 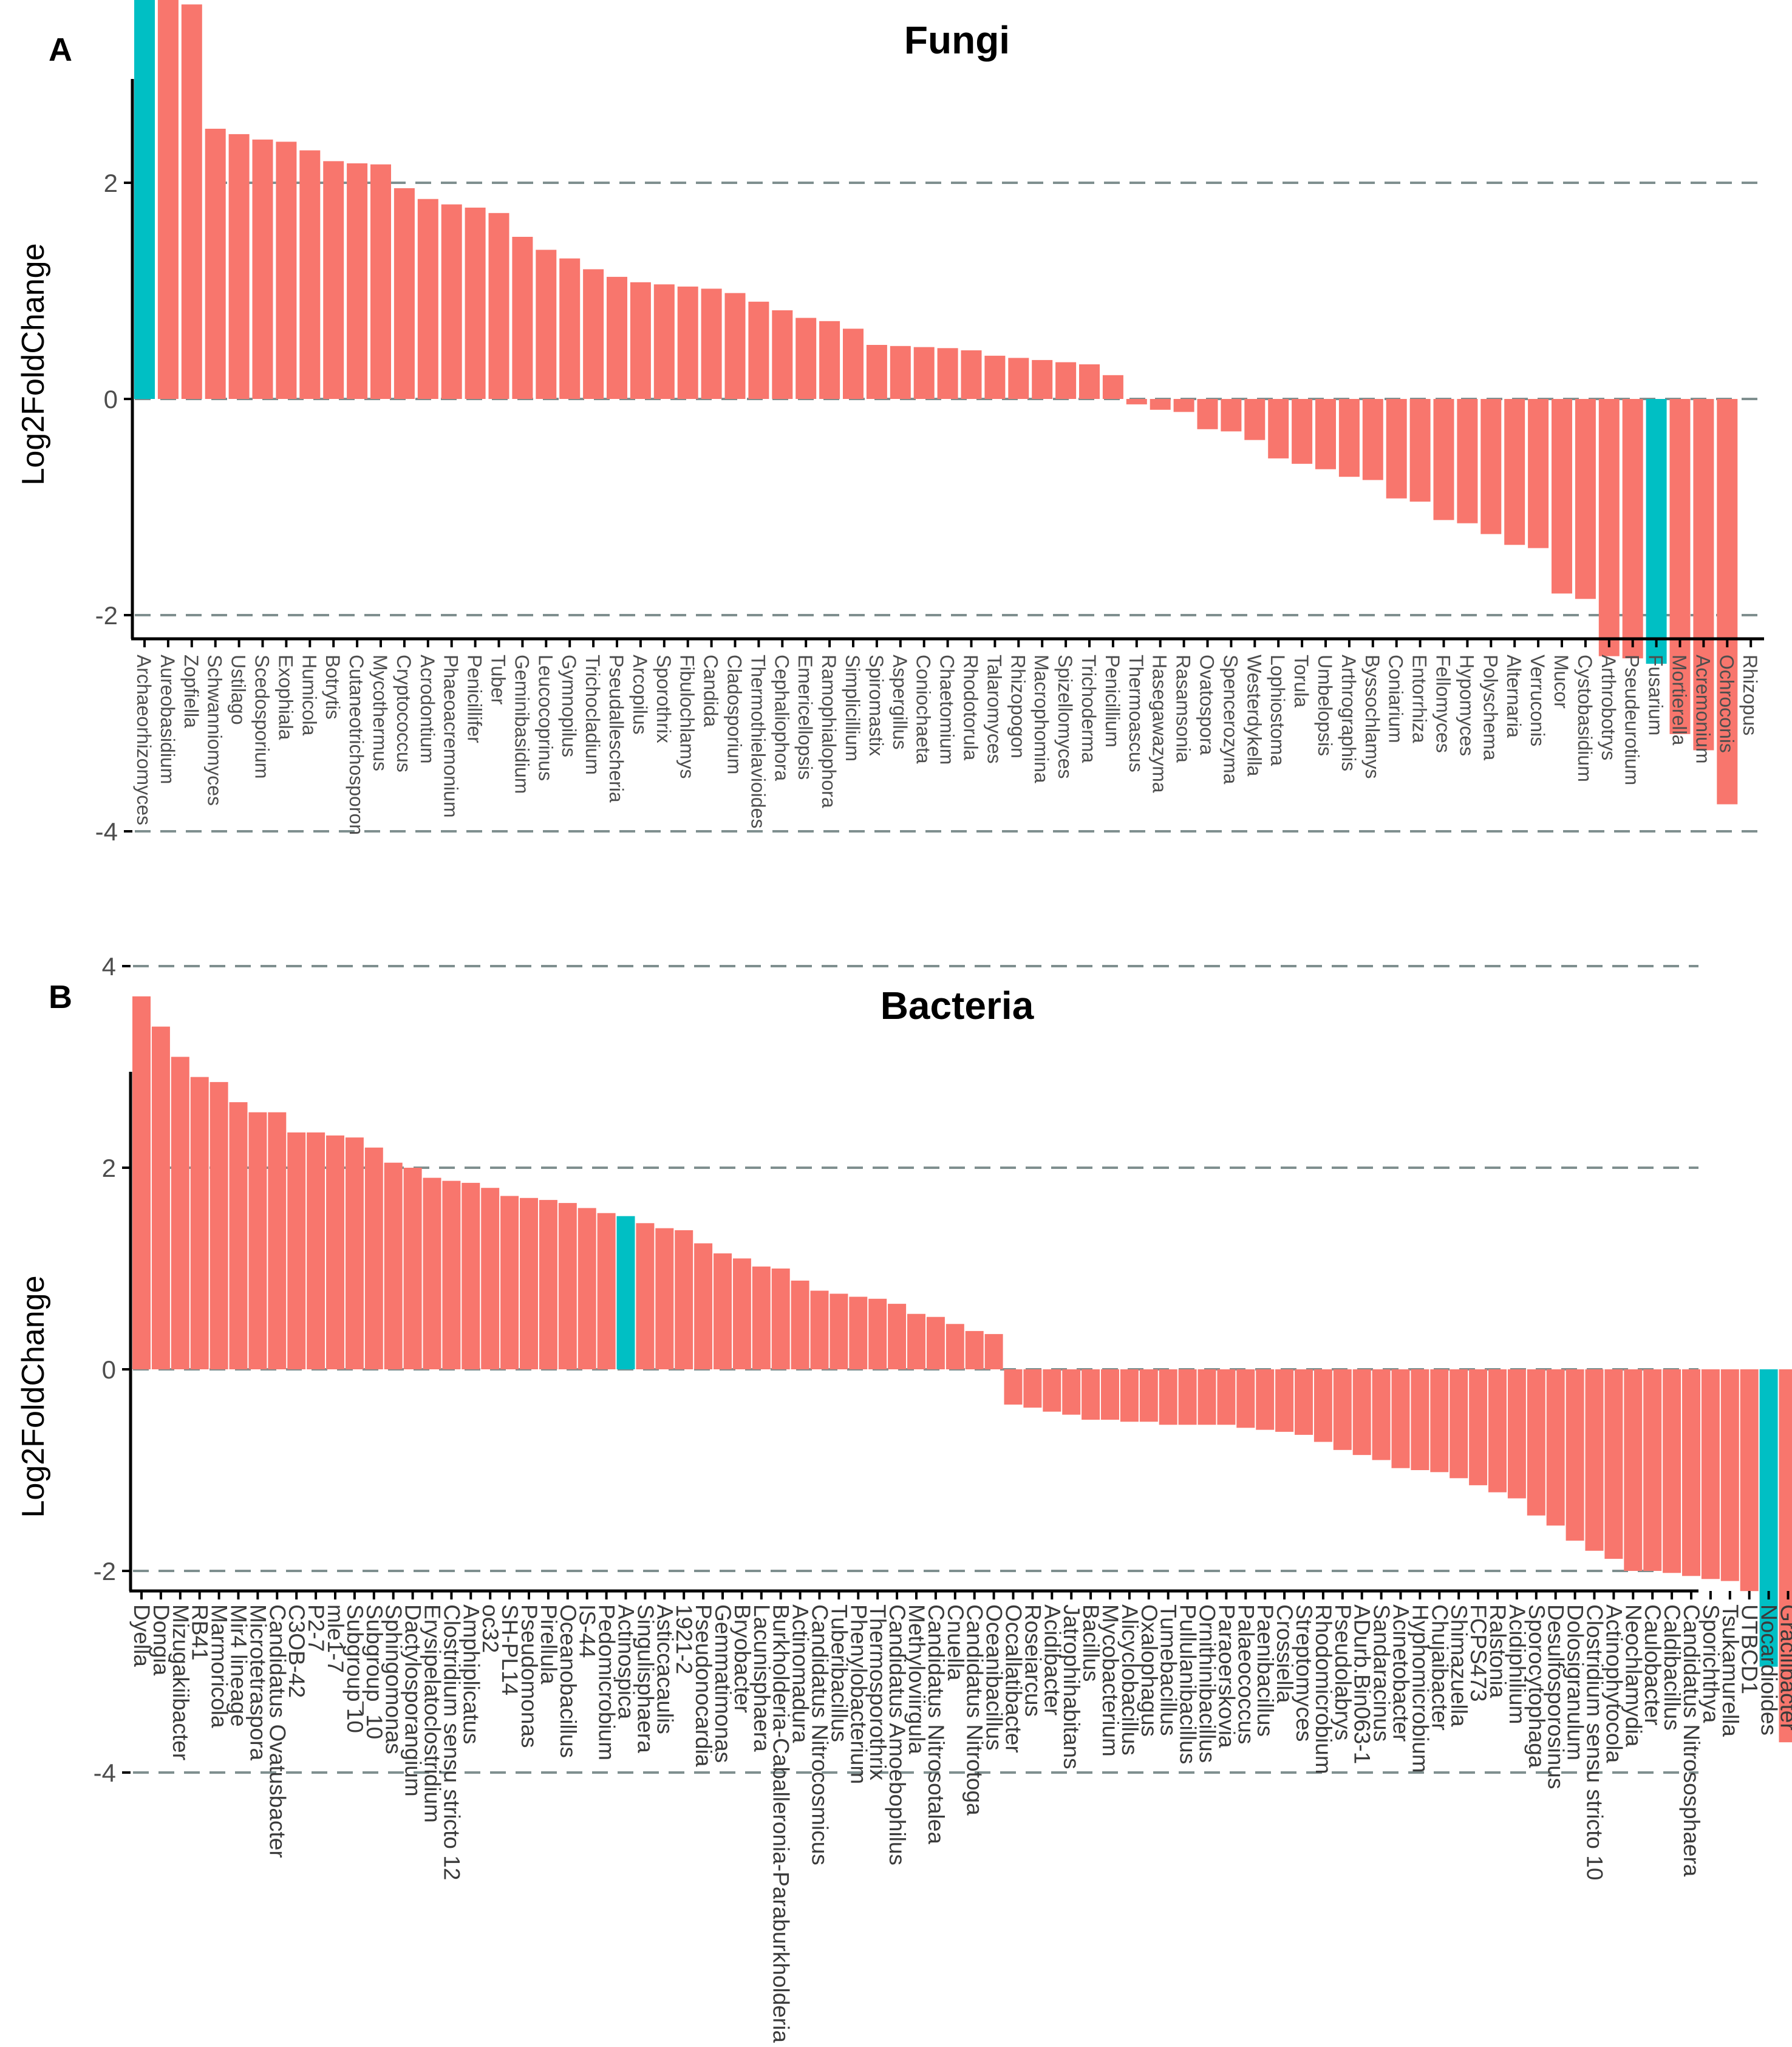 I want to click on x-tick-label-acidiphilium: Acidiphilium, so click(x=1517, y=1664).